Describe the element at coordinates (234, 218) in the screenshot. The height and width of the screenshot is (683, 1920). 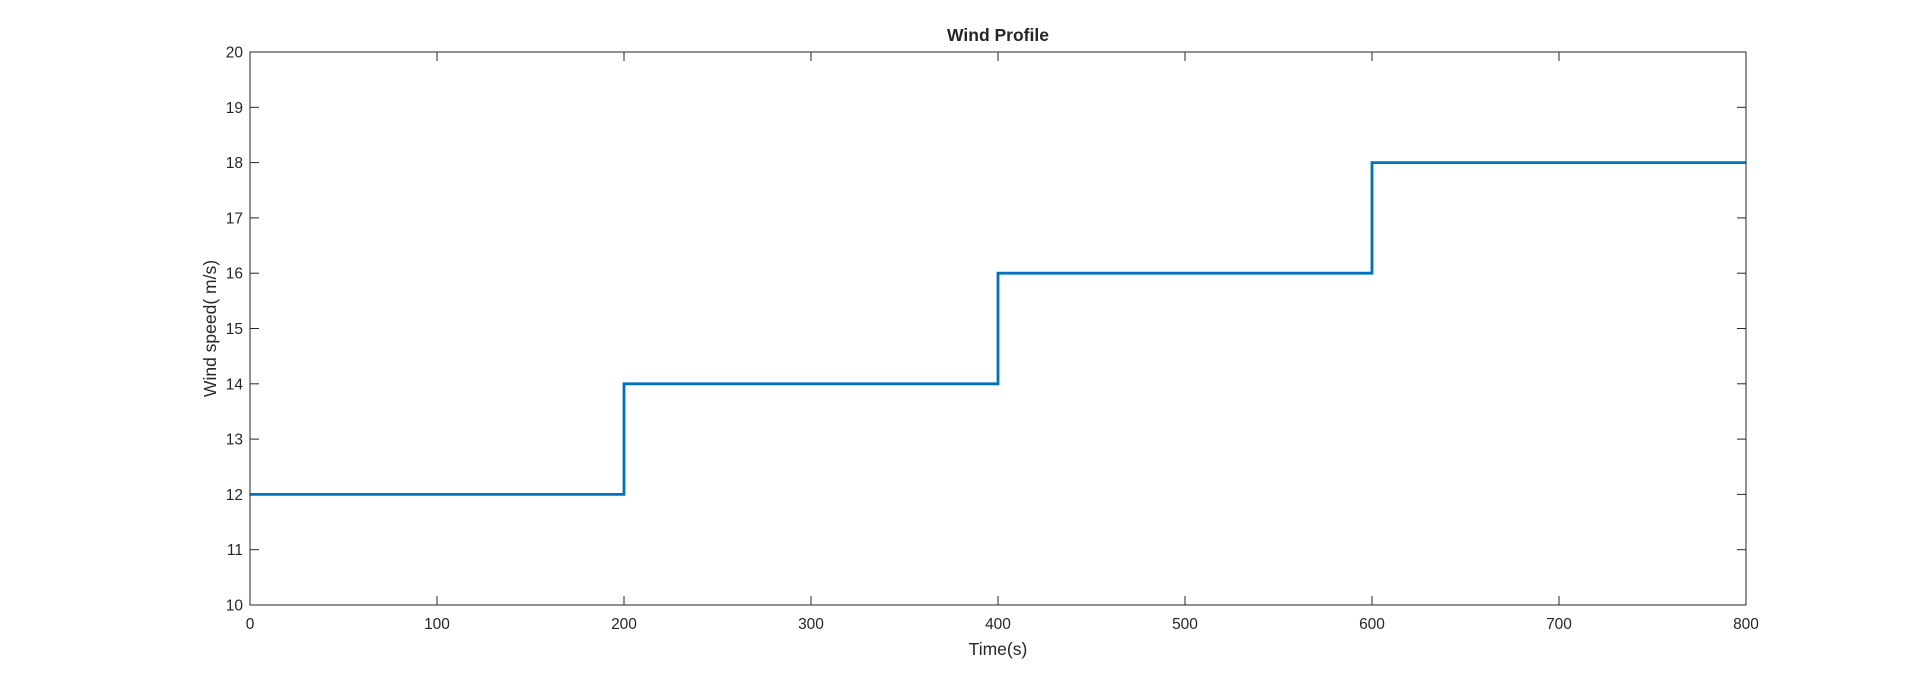
I see `y-tick-label: 17` at that location.